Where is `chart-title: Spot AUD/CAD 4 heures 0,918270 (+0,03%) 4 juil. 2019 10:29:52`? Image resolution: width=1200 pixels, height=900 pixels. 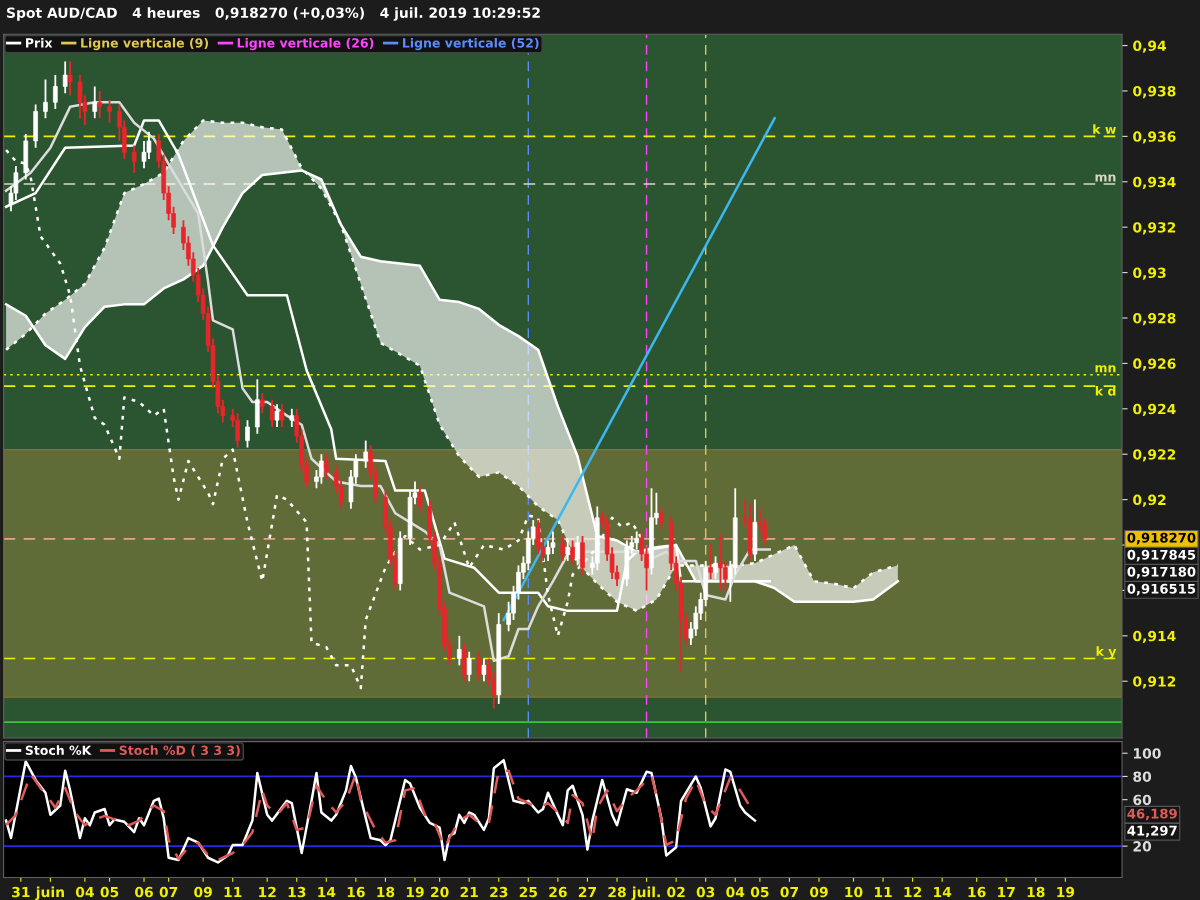
chart-title: Spot AUD/CAD 4 heures 0,918270 (+0,03%) 4 juil. 2019 10:29:52 is located at coordinates (273, 14).